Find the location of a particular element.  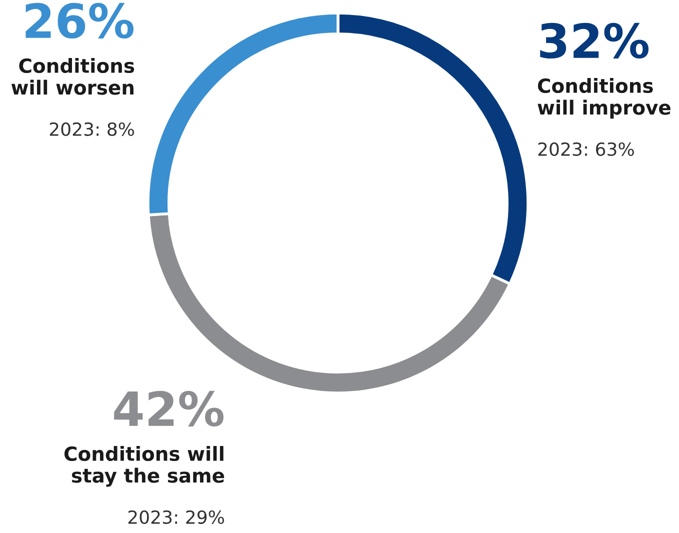

text: 2023: 63% is located at coordinates (586, 149).